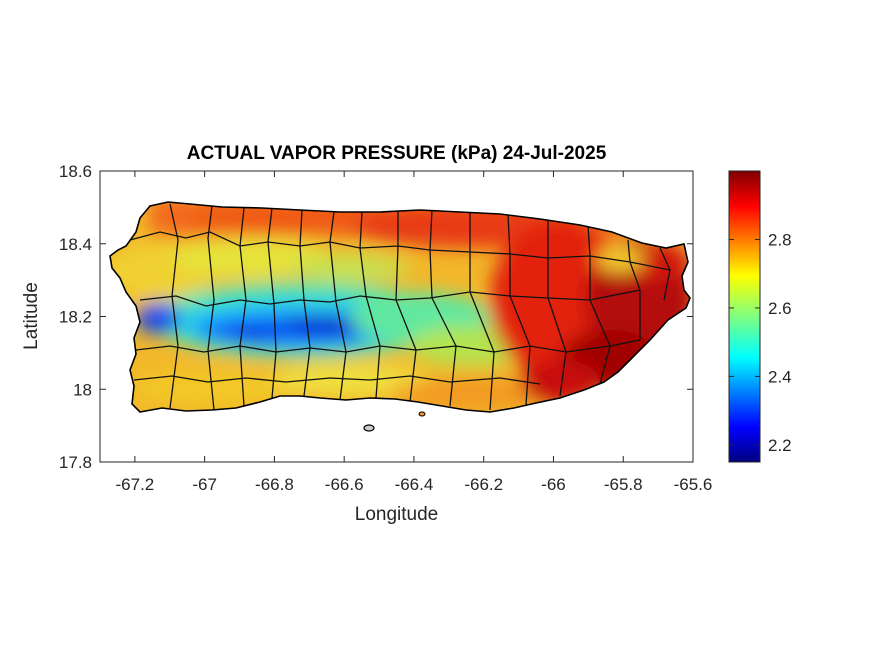  I want to click on caja-de-muertos-island, so click(369, 428).